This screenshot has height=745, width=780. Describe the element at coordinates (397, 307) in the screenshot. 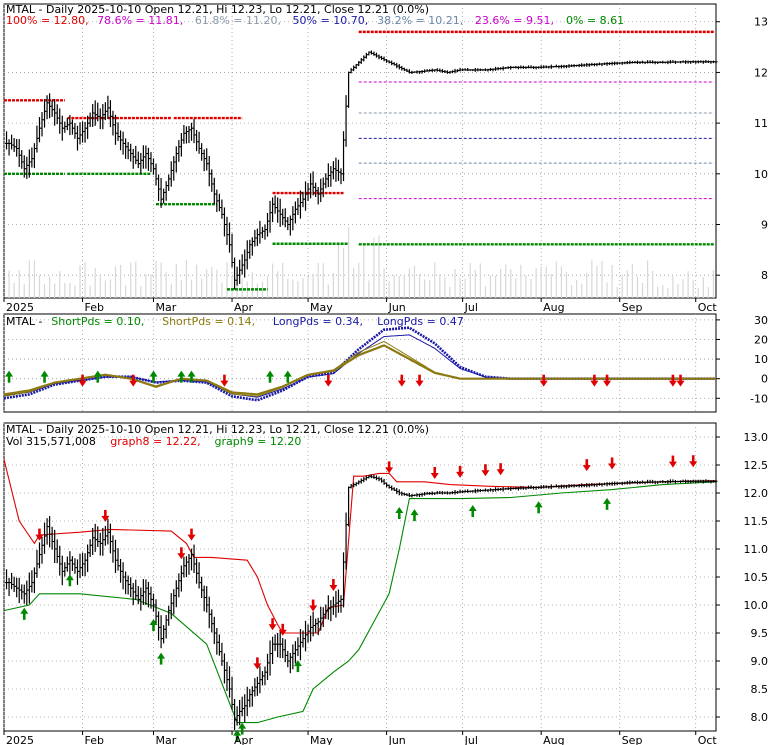

I see `x-tick-label: Jun` at that location.